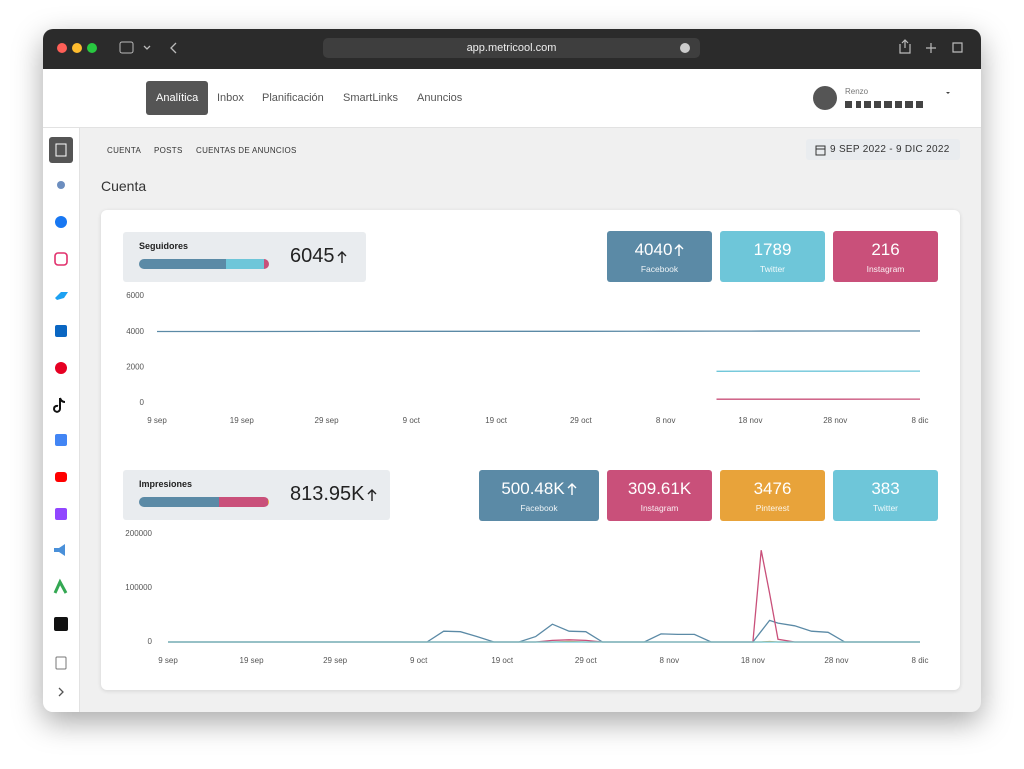 The image size is (1024, 769). Describe the element at coordinates (138, 587) in the screenshot. I see `y-tick-label: 100000` at that location.